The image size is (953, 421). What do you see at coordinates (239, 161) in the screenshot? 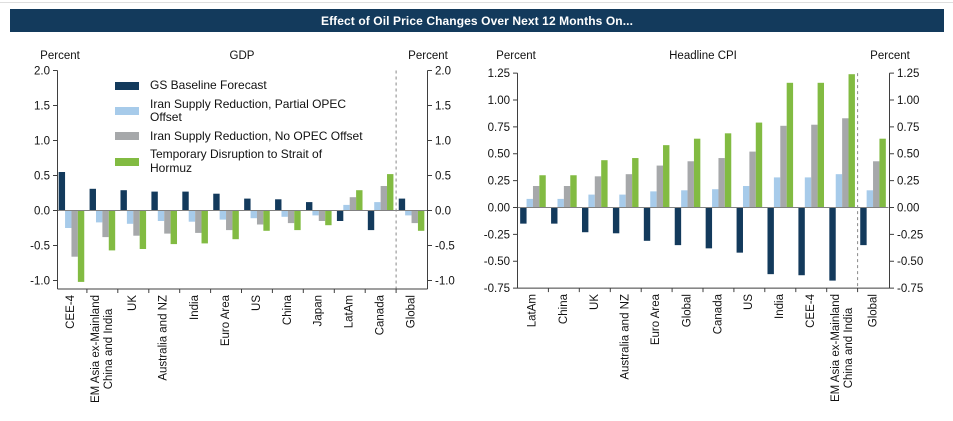
I see `legend-item: Temporary Disruption to Strait of Hormuz` at bounding box center [239, 161].